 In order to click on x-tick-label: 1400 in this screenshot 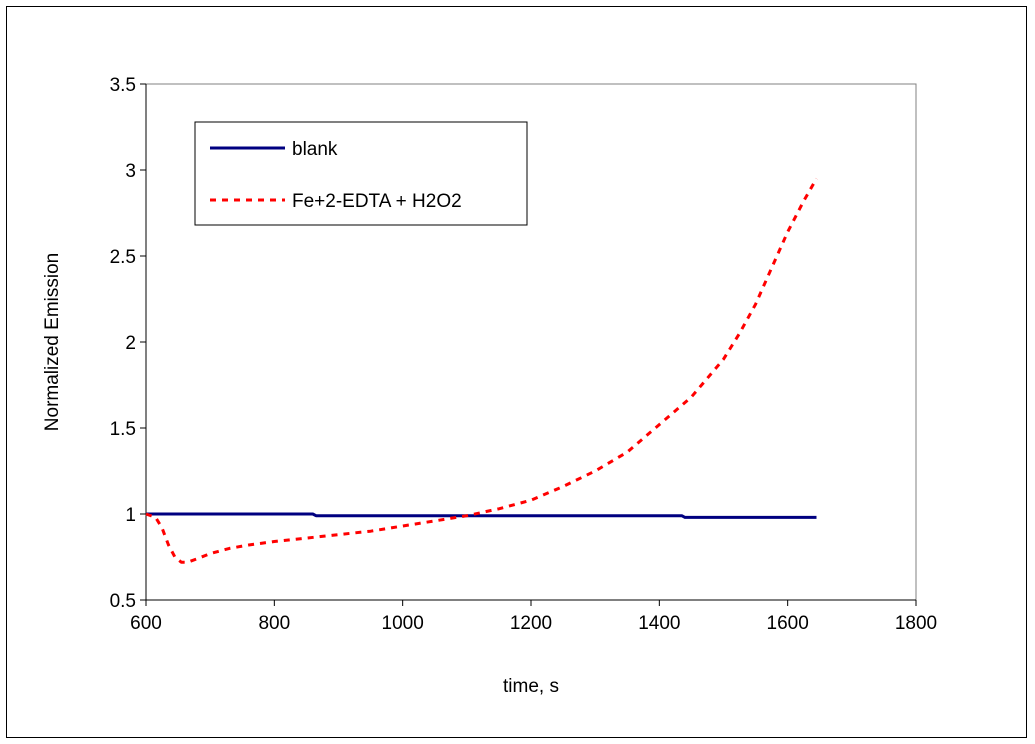, I will do `click(659, 623)`.